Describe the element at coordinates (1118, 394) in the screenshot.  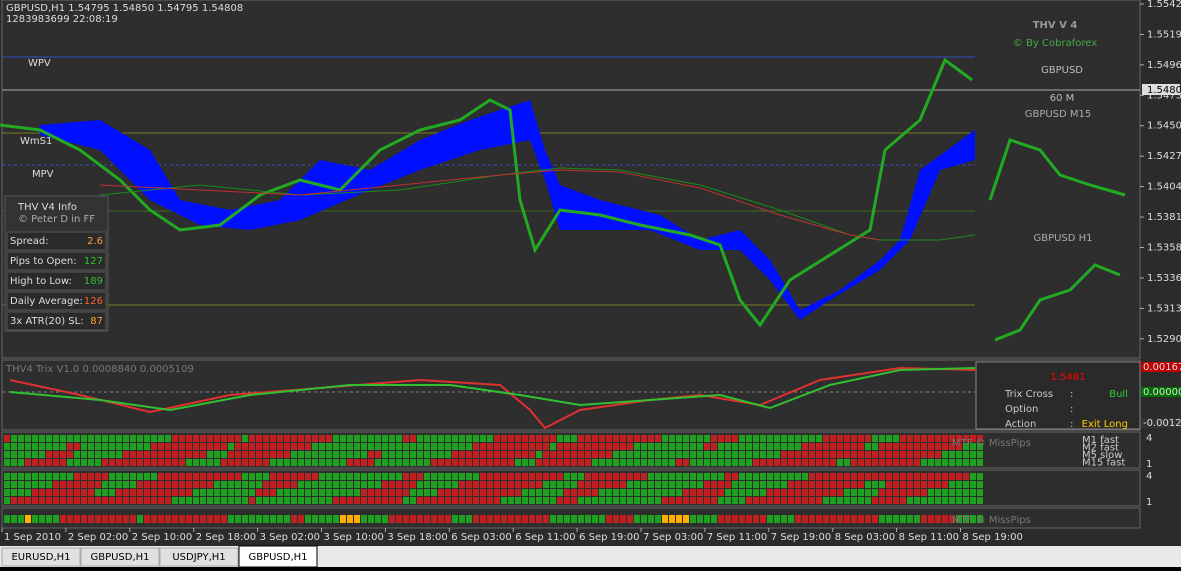
I see `trix-value: Bull` at that location.